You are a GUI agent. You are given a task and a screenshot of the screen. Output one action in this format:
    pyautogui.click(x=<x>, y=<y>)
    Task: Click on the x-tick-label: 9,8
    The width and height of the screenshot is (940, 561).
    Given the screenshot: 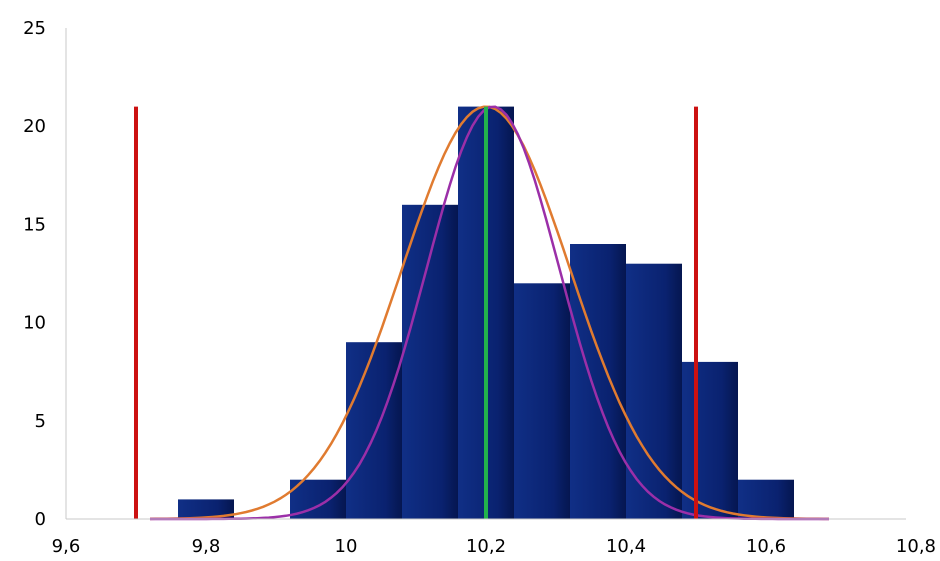 What is the action you would take?
    pyautogui.click(x=206, y=546)
    